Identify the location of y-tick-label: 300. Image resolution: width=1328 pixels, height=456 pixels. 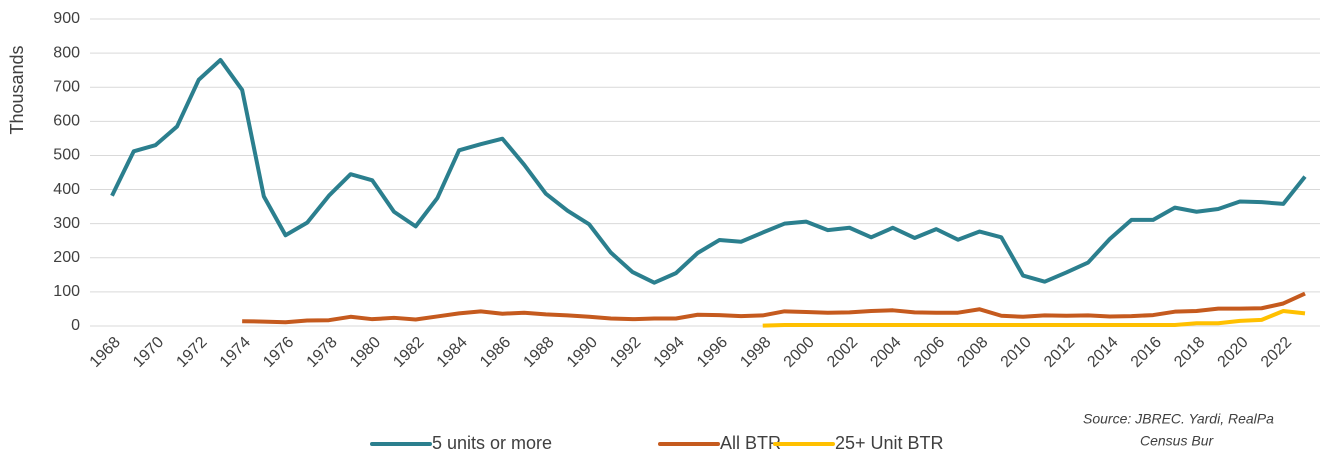
(66, 223).